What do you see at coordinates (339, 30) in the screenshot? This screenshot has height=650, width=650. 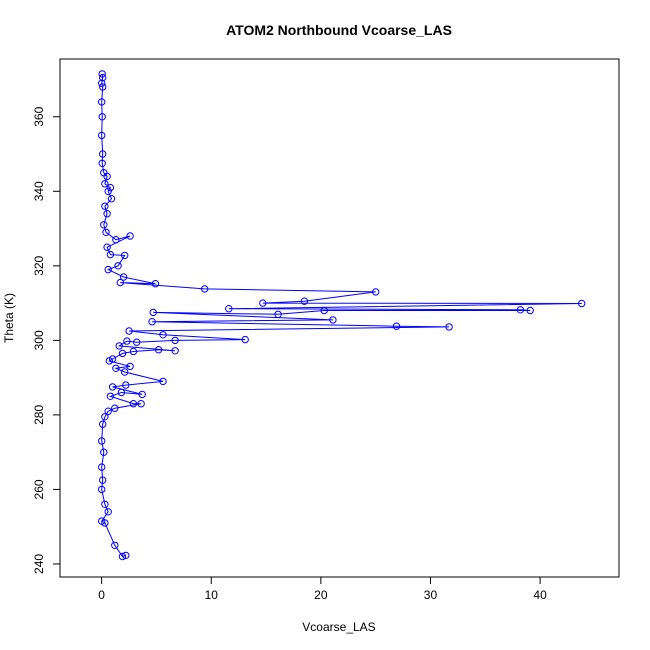 I see `chart-title: ATOM2 Northbound Vcoarse_LAS` at bounding box center [339, 30].